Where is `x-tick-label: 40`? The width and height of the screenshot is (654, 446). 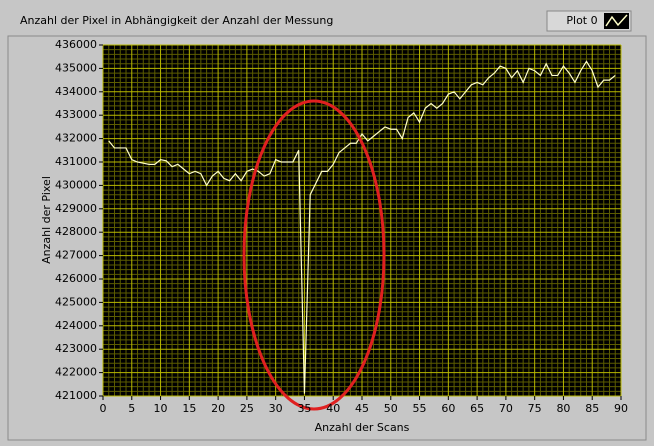 x-tick-label: 40 is located at coordinates (333, 408).